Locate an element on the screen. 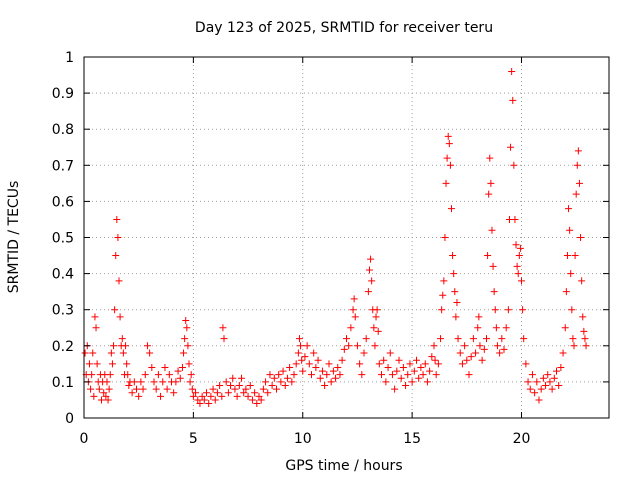 Image resolution: width=640 pixels, height=480 pixels. x-tick-label: 20 is located at coordinates (522, 439).